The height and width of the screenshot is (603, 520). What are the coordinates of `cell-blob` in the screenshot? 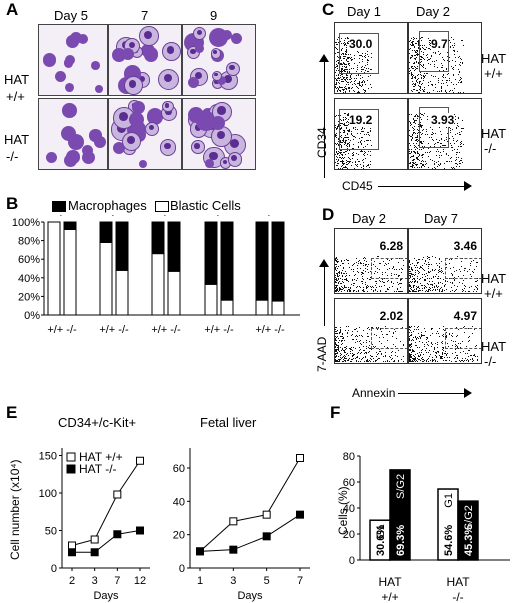 It's located at (237, 39).